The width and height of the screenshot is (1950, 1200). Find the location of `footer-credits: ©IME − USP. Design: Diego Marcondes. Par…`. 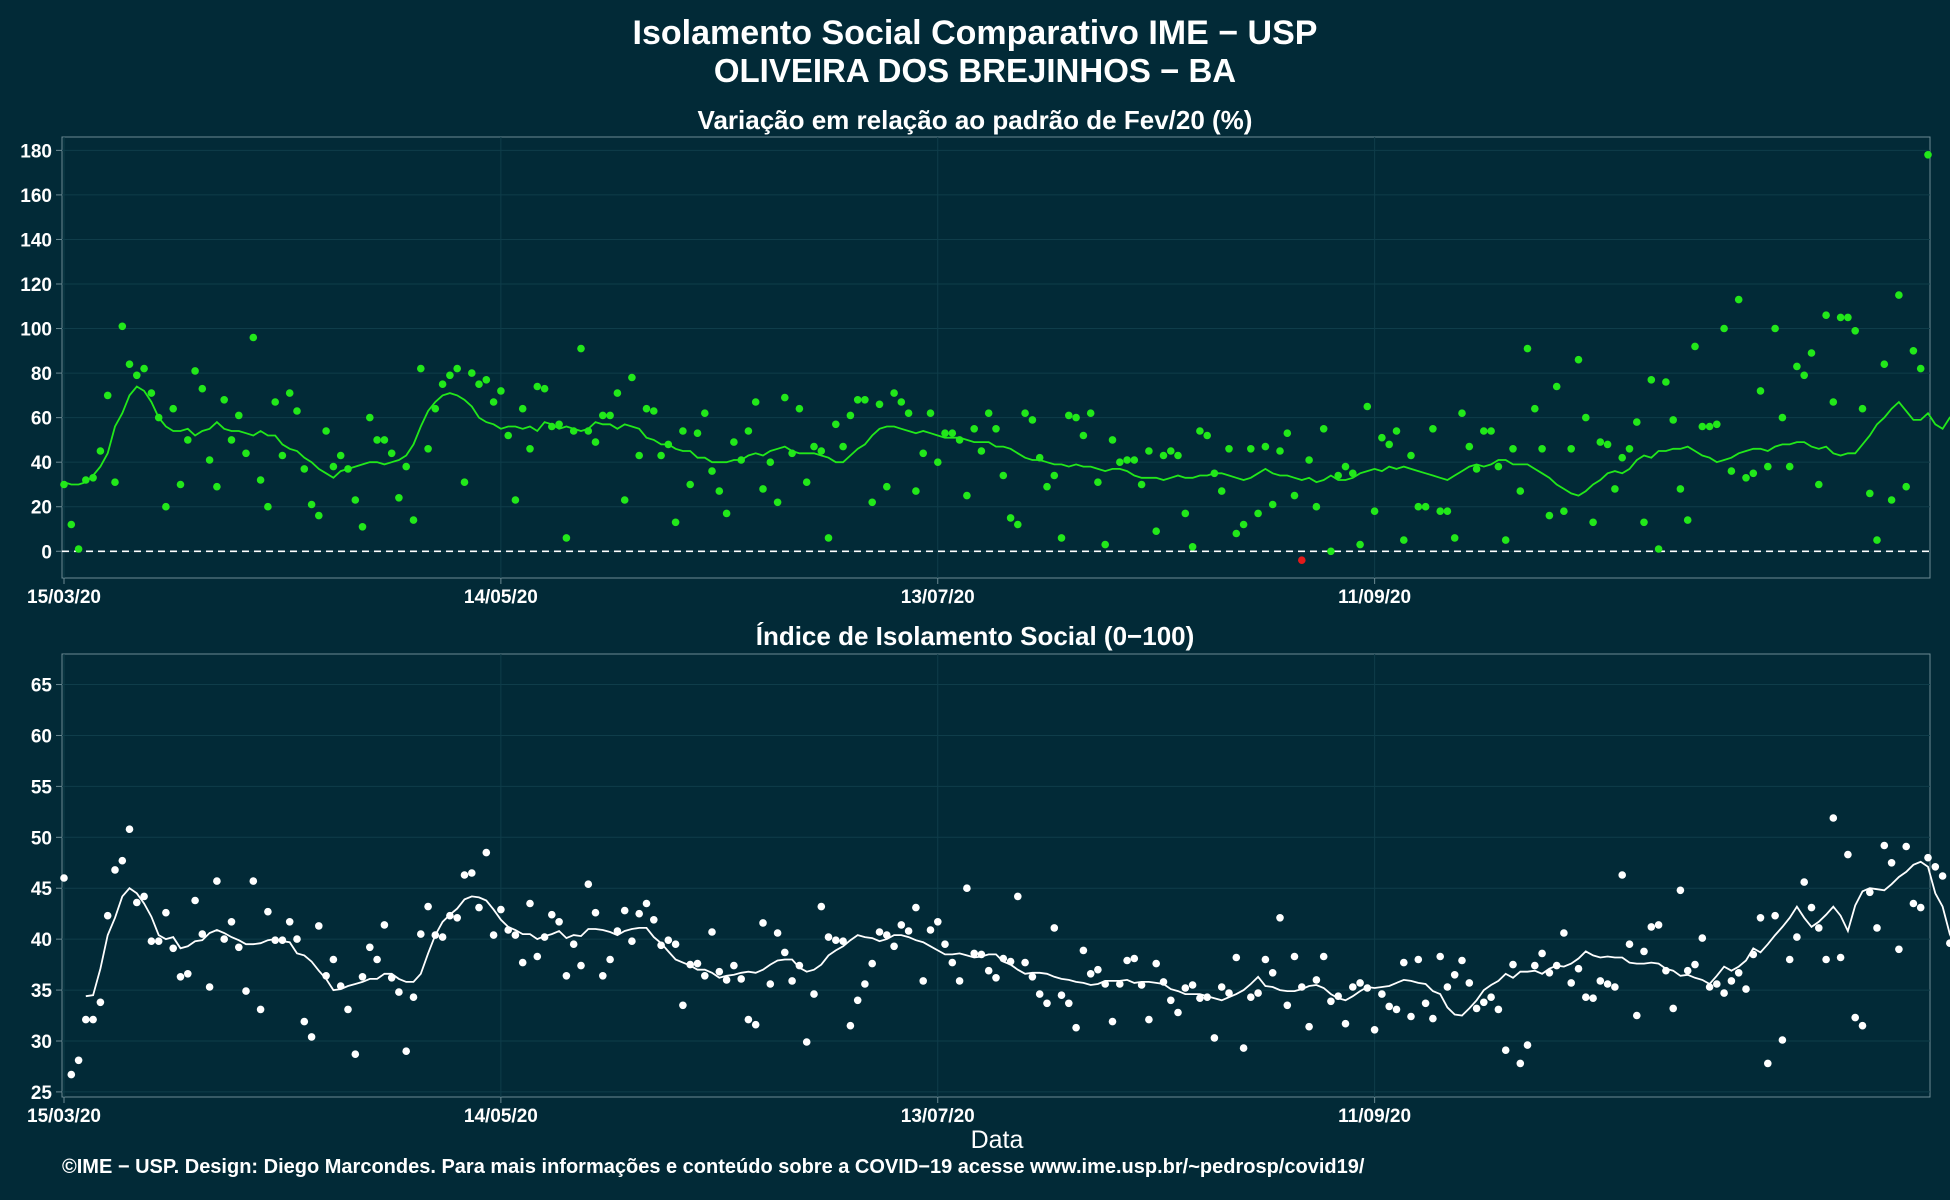

footer-credits: ©IME − USP. Design: Diego Marcondes. Par… is located at coordinates (713, 1167).